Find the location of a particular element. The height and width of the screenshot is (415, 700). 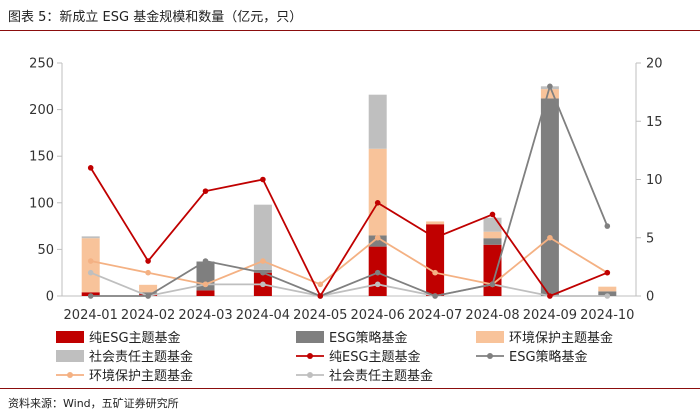

source-rule is located at coordinates (350, 388).